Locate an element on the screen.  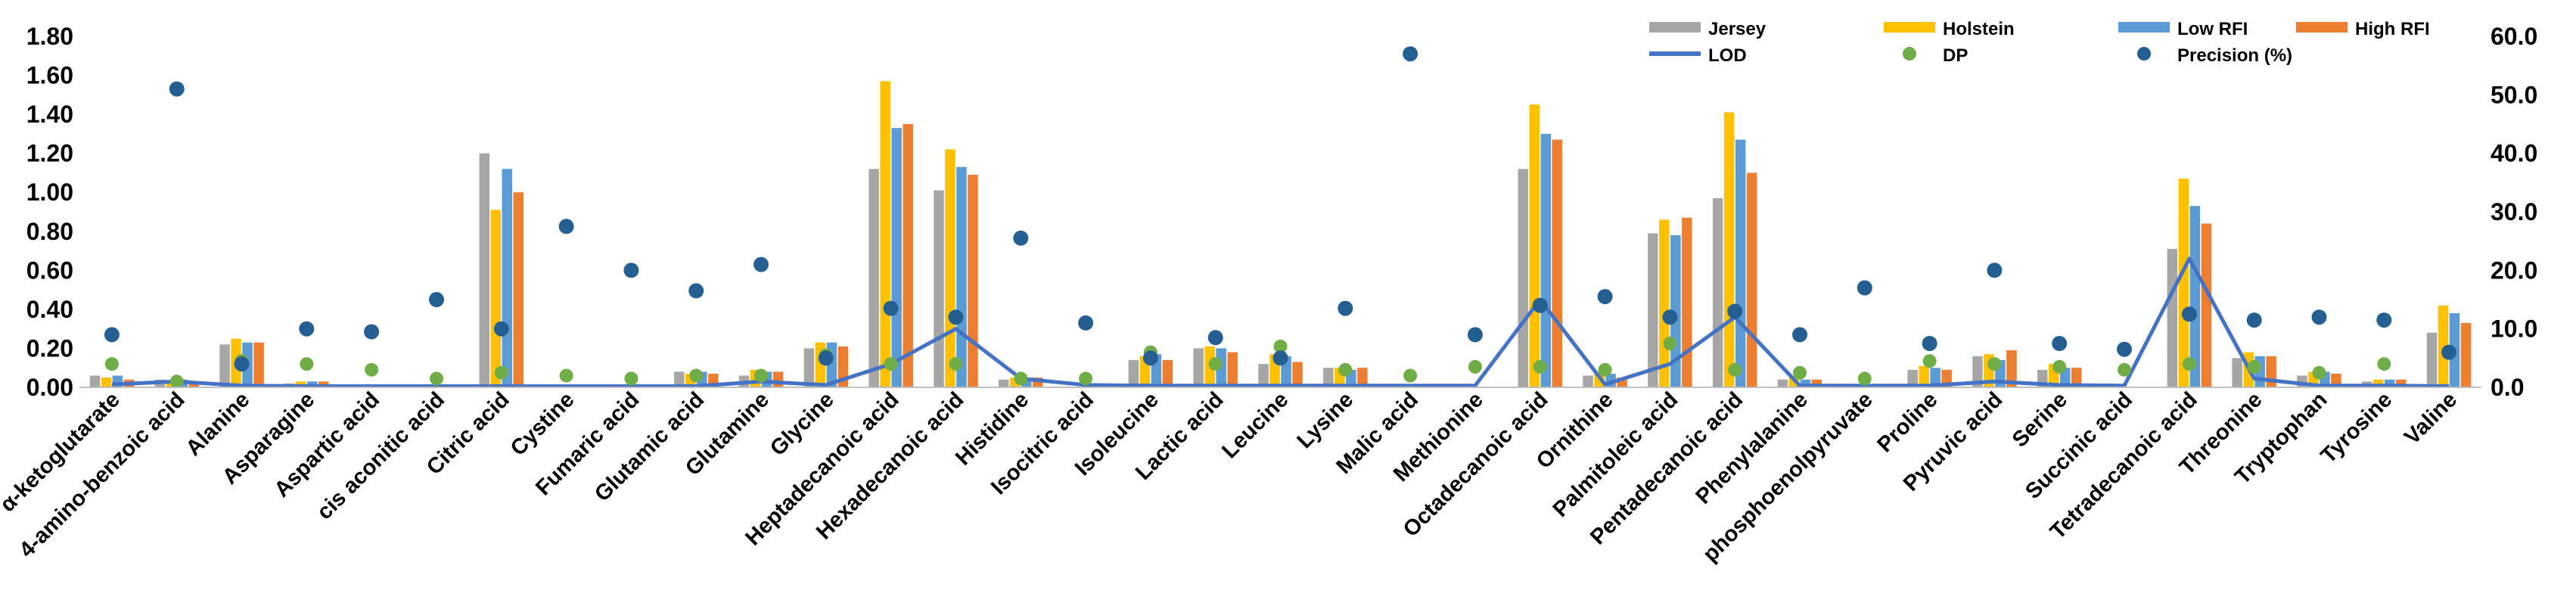
legend-label-precision: Precision (%) is located at coordinates (2234, 55).